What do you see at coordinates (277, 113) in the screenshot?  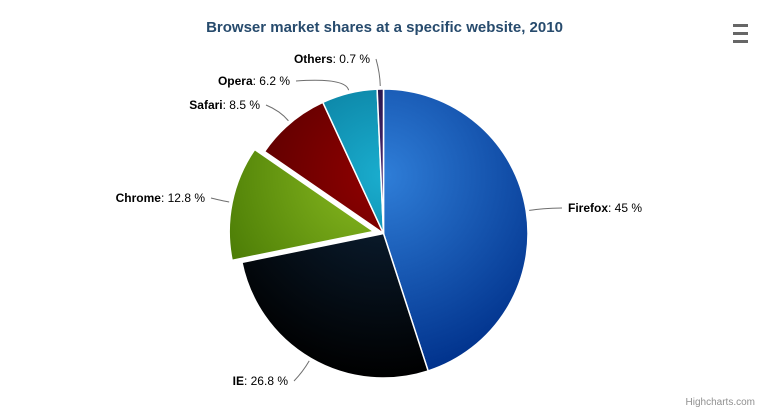 I see `label-connector-safari` at bounding box center [277, 113].